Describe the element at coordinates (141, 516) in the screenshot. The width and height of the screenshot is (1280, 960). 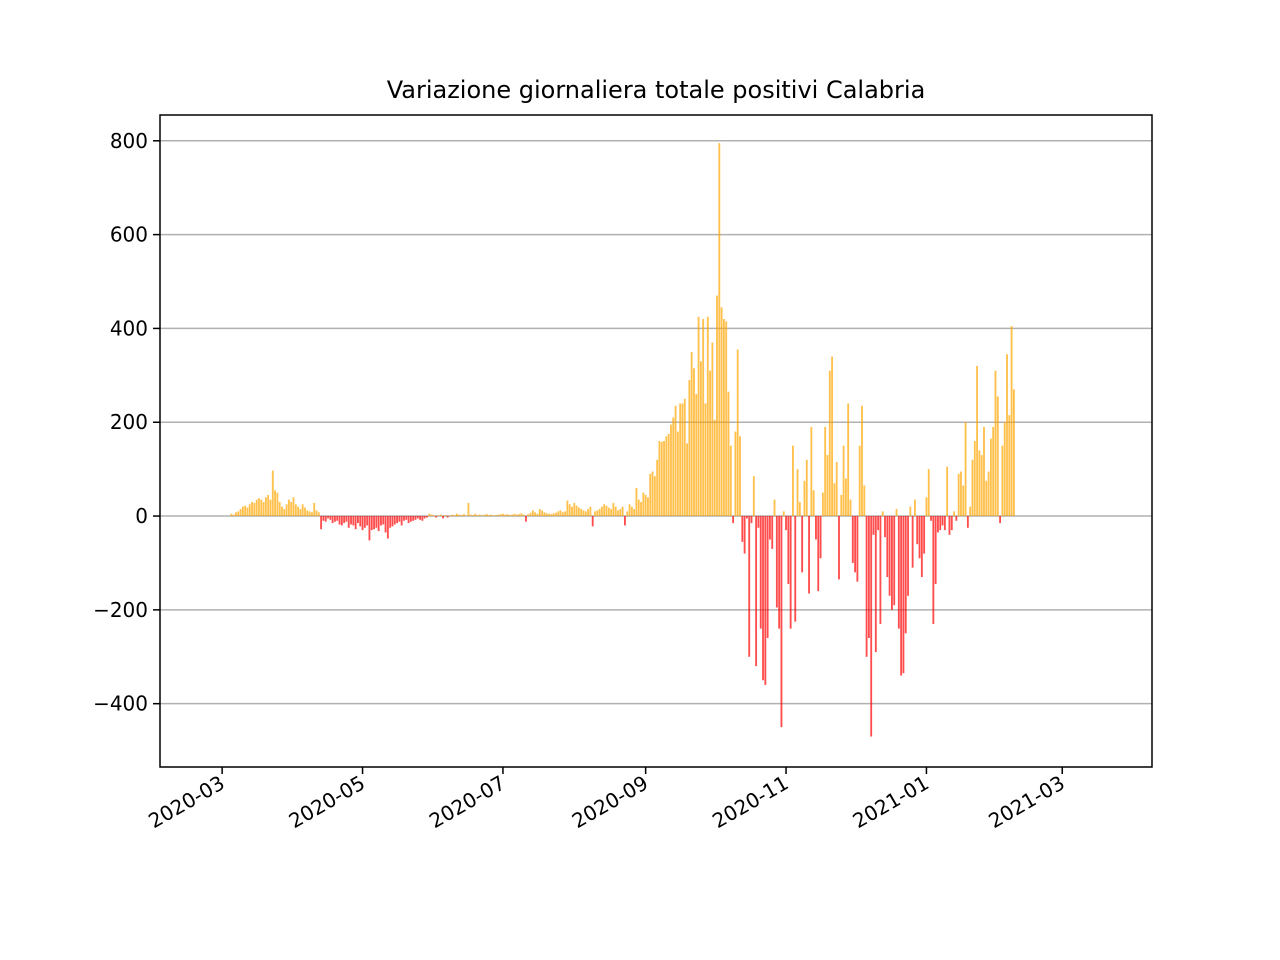
I see `y-tick-label: 0` at that location.